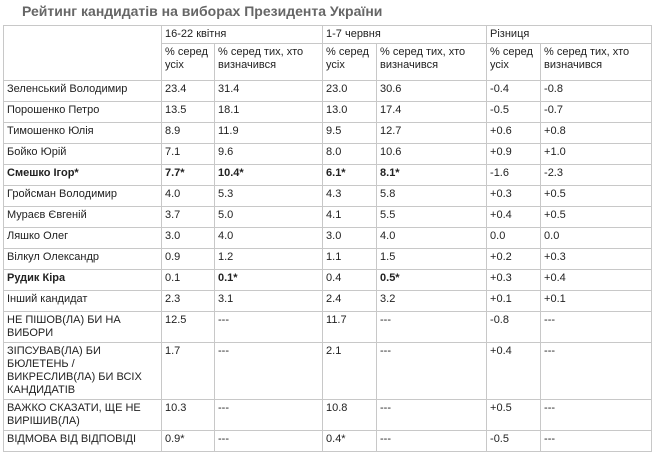 The width and height of the screenshot is (653, 453). Describe the element at coordinates (350, 217) in the screenshot. I see `value-cell: 4.1` at that location.